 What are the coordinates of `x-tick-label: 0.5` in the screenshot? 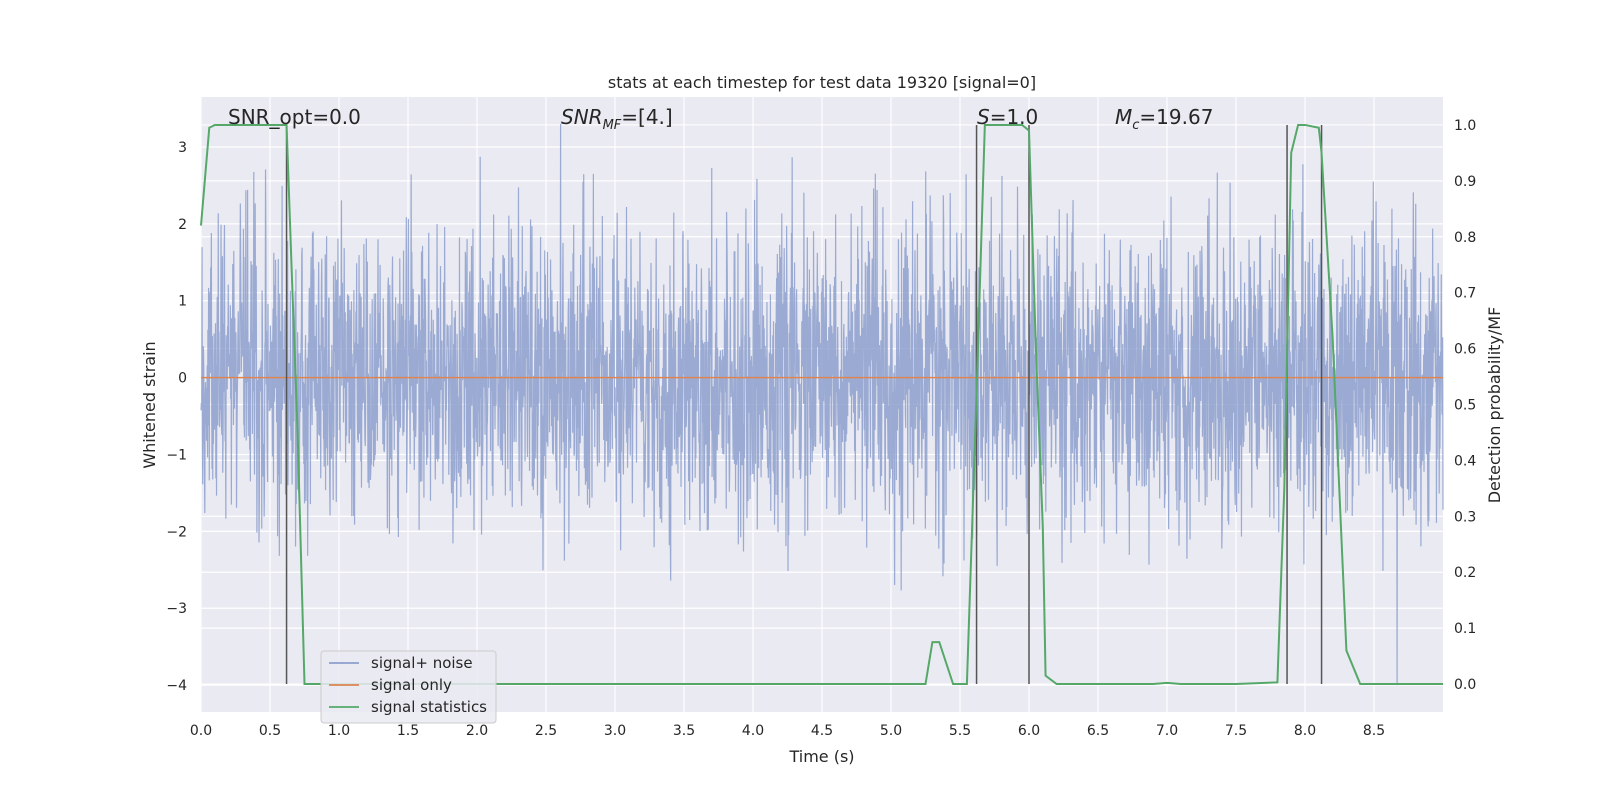 It's located at (270, 731).